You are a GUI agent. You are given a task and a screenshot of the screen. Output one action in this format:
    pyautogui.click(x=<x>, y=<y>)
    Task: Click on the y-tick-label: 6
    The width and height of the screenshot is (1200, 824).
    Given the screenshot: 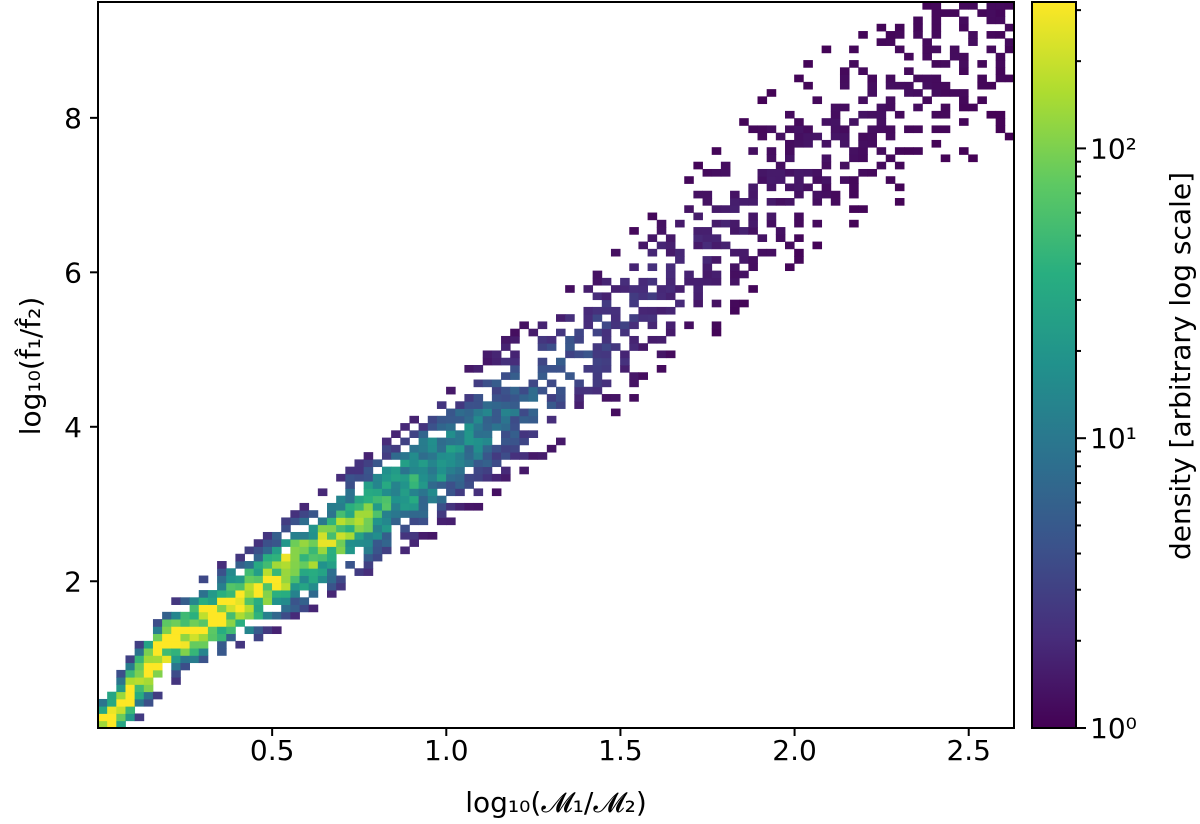 What is the action you would take?
    pyautogui.click(x=73, y=272)
    